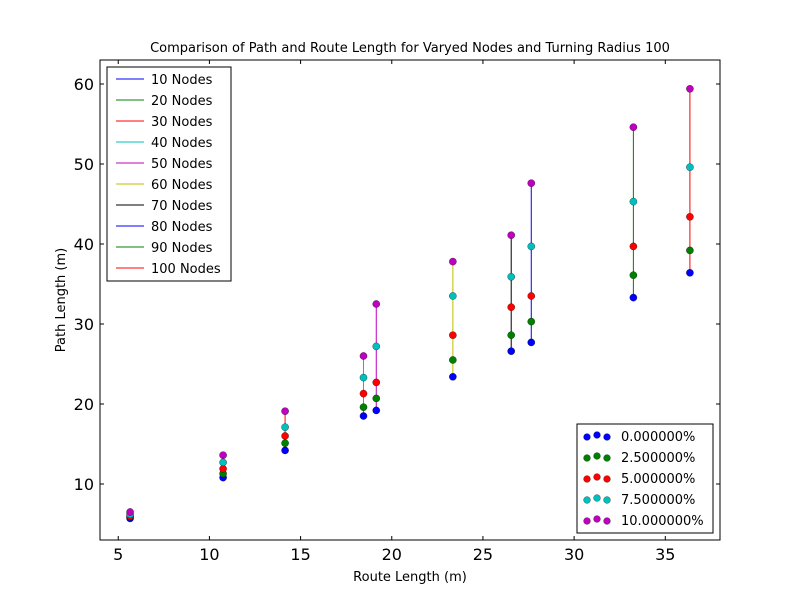  What do you see at coordinates (182, 122) in the screenshot?
I see `legend-line-label: 30 Nodes` at bounding box center [182, 122].